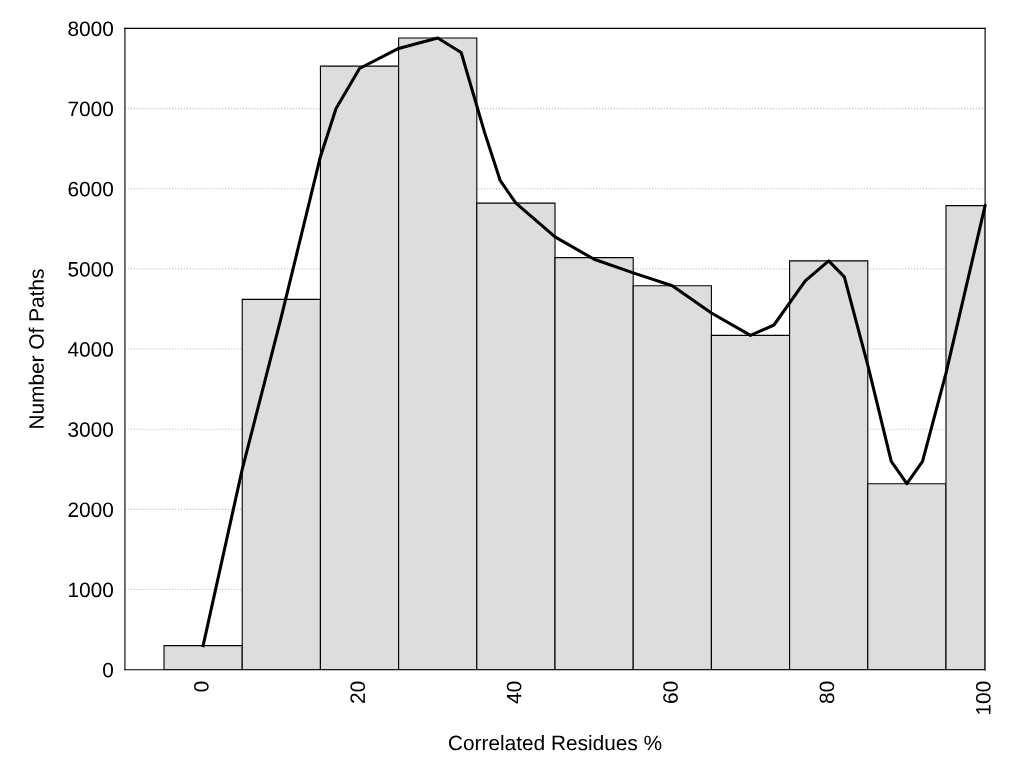 Image resolution: width=1024 pixels, height=768 pixels. I want to click on x-tick-label: 20, so click(358, 692).